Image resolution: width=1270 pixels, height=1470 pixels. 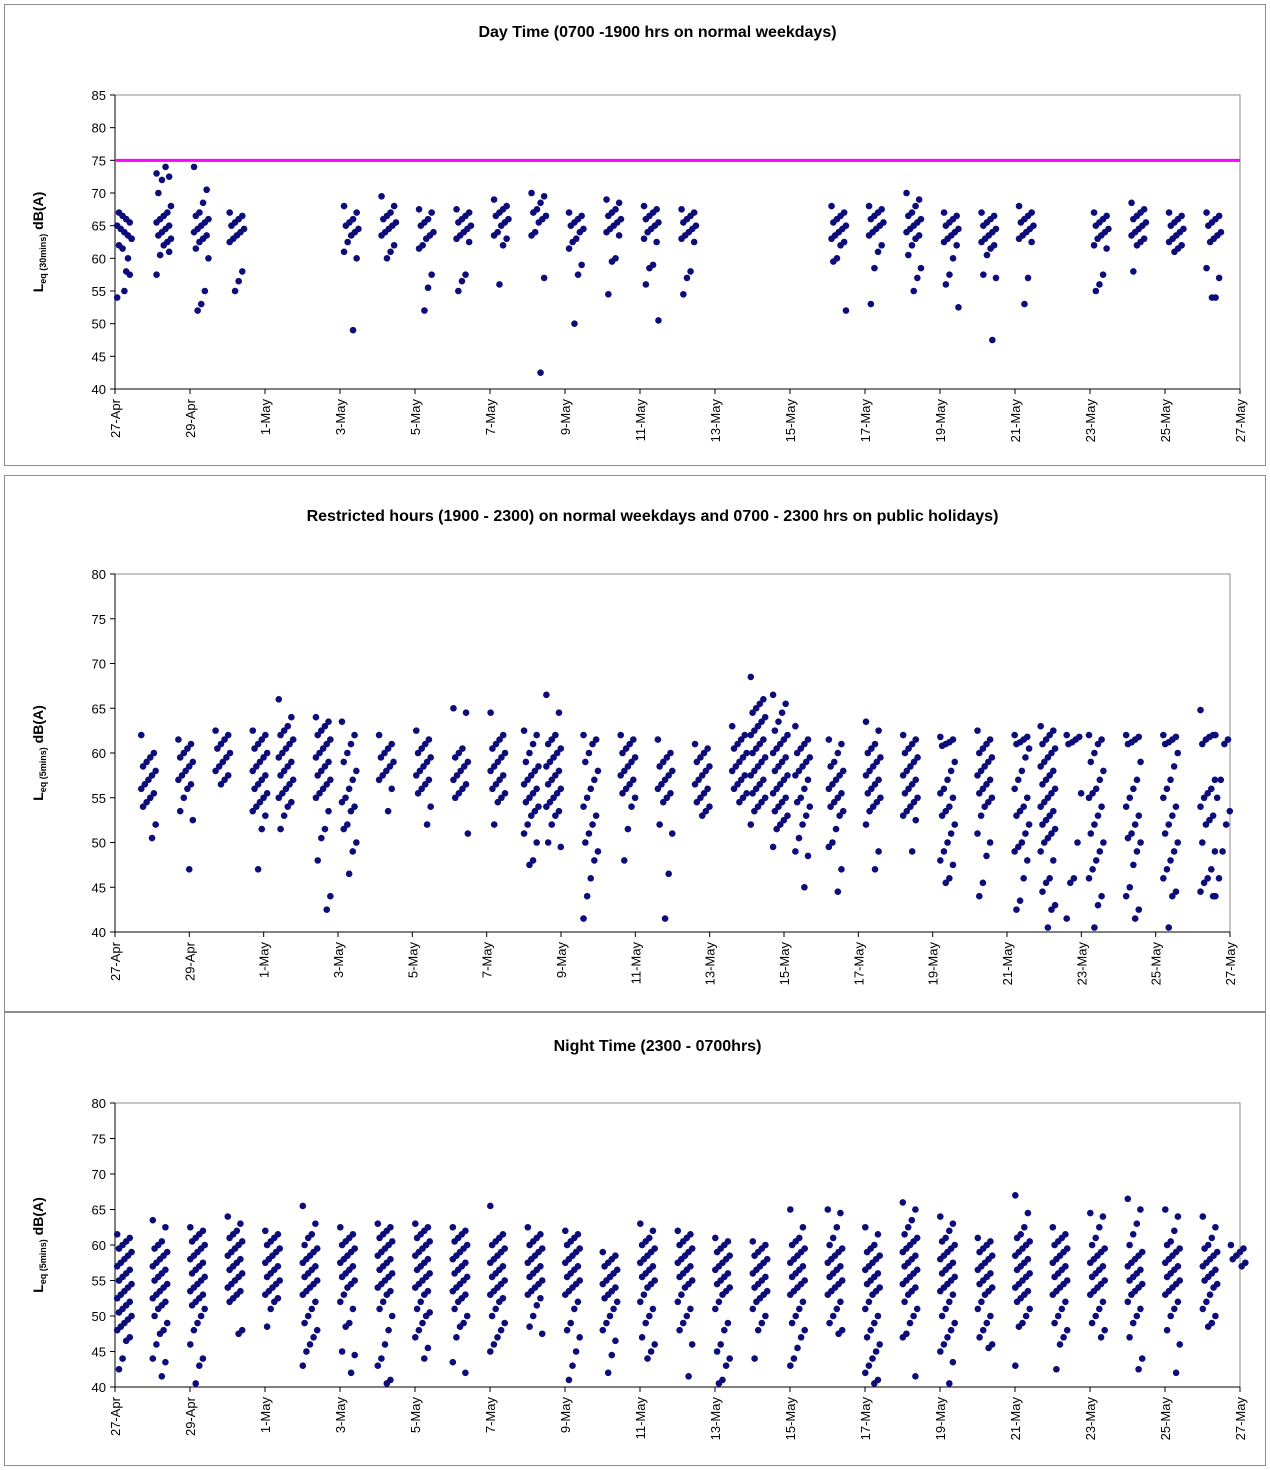 I want to click on y-tick-label: 45, so click(x=99, y=887).